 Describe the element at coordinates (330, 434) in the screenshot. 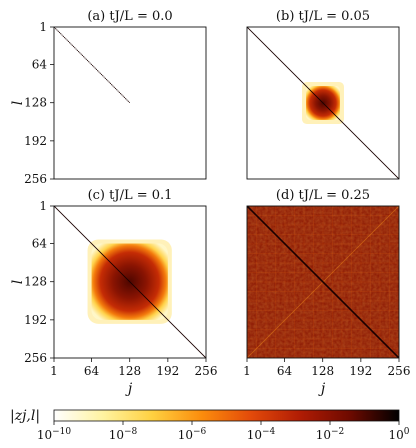

I see `colorbar-tick-label: 10⁻²` at that location.